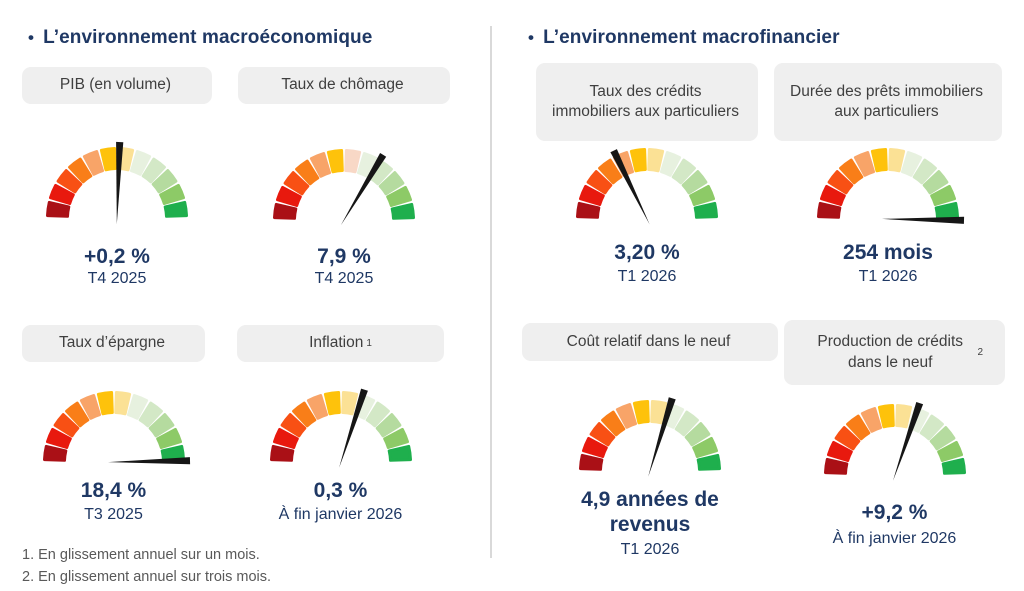  I want to click on gauge-value: 0,3 %, so click(340, 490).